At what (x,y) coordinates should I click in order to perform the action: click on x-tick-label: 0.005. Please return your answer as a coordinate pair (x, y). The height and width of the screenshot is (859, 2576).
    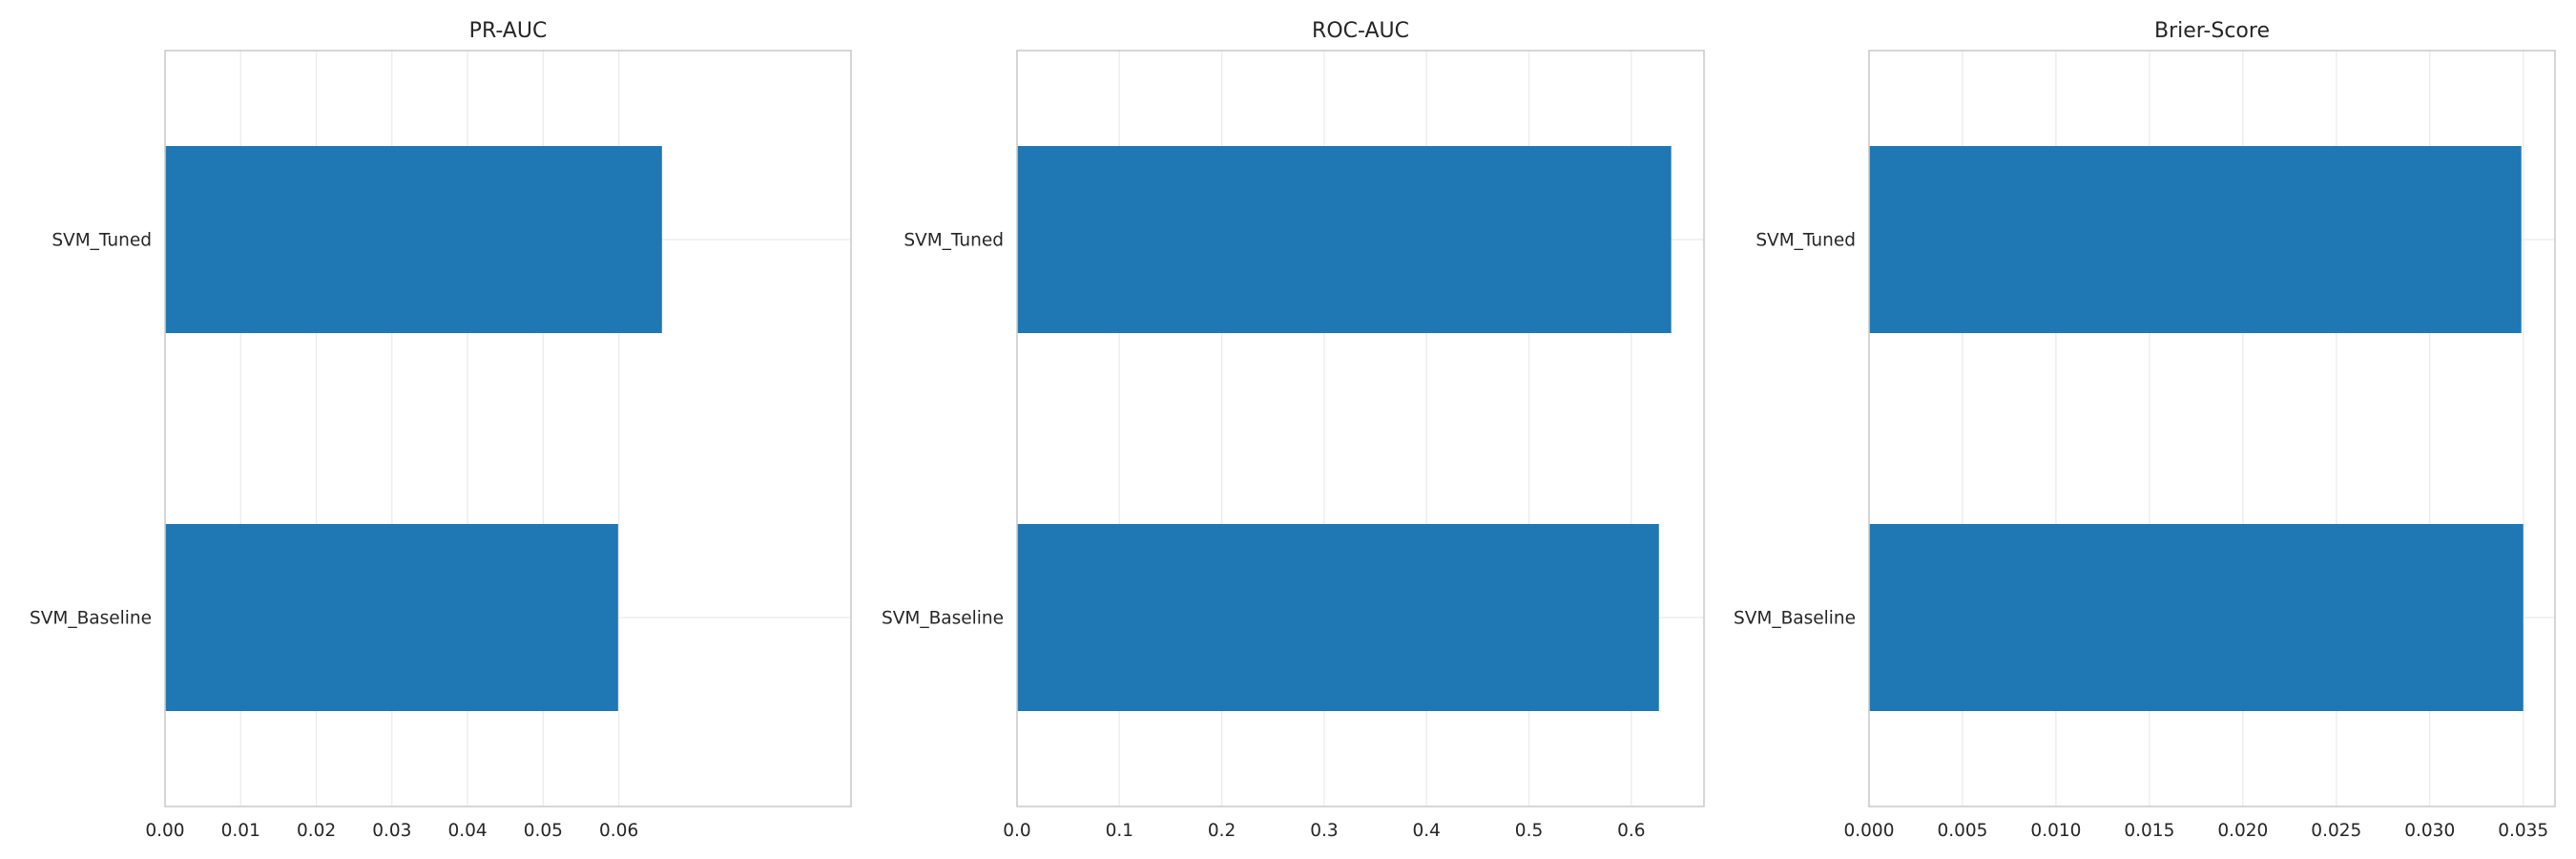
    Looking at the image, I should click on (1962, 831).